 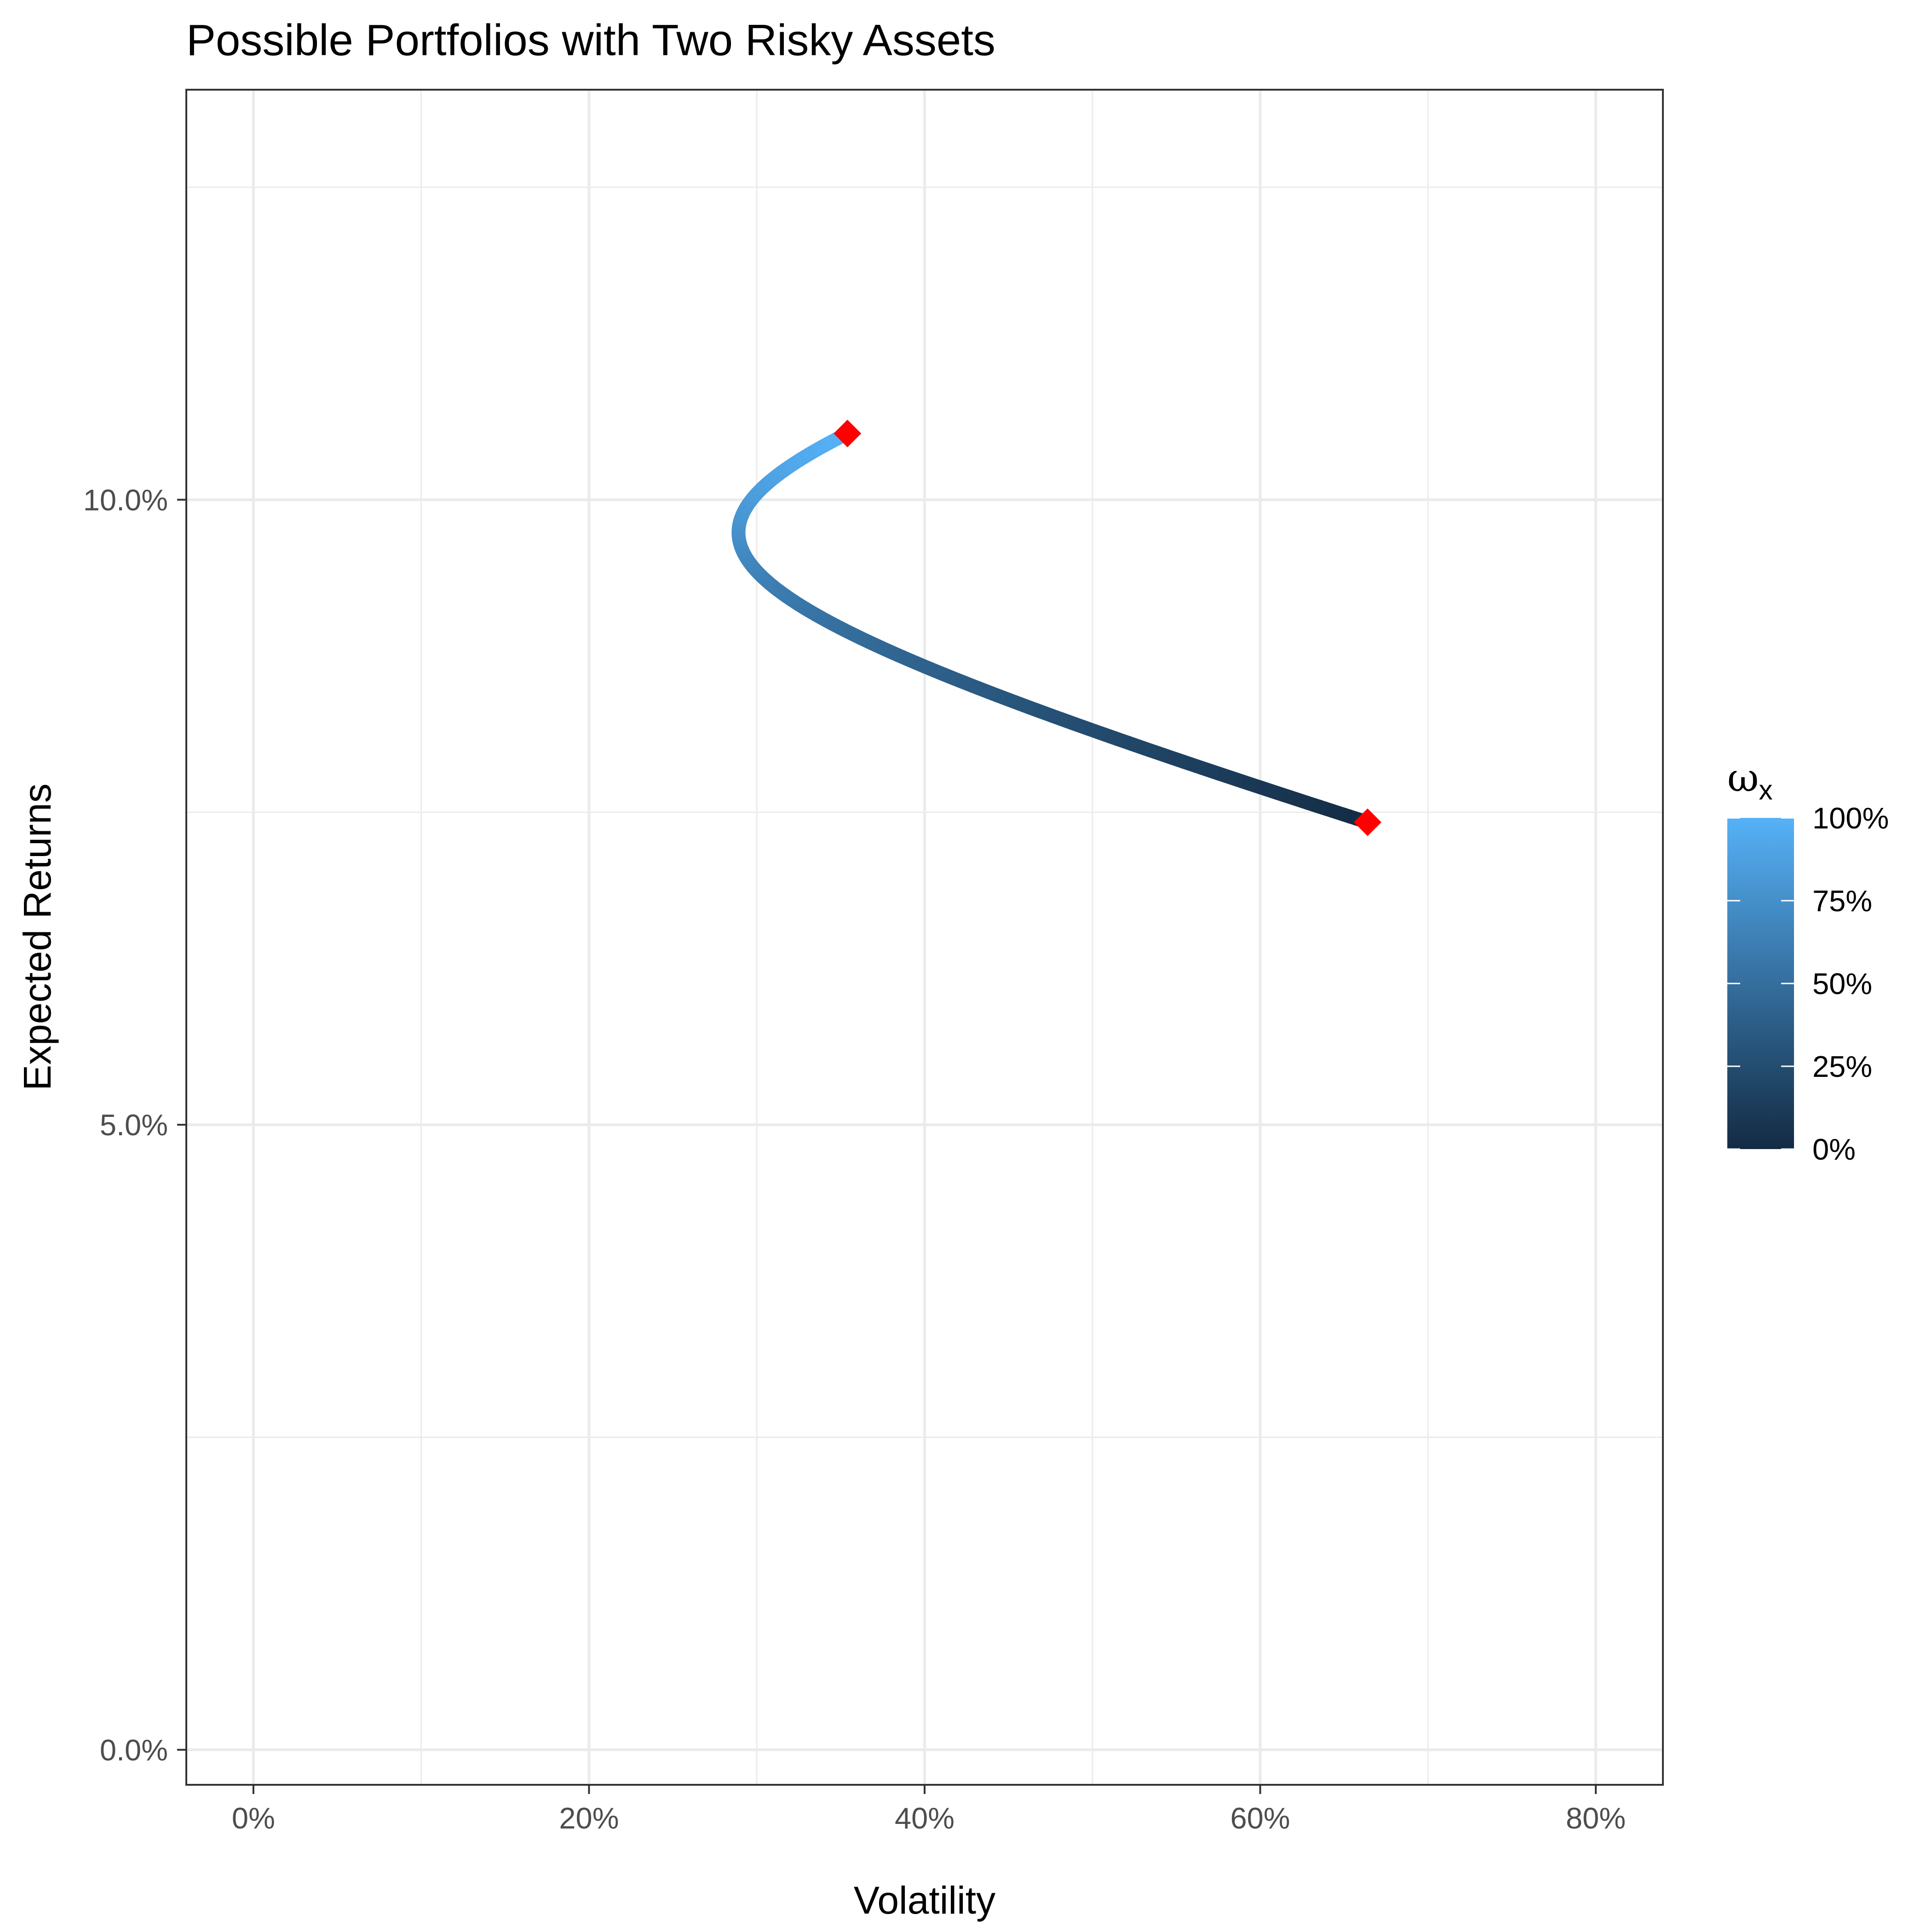 What do you see at coordinates (253, 1818) in the screenshot?
I see `x-tick-label: 0%` at bounding box center [253, 1818].